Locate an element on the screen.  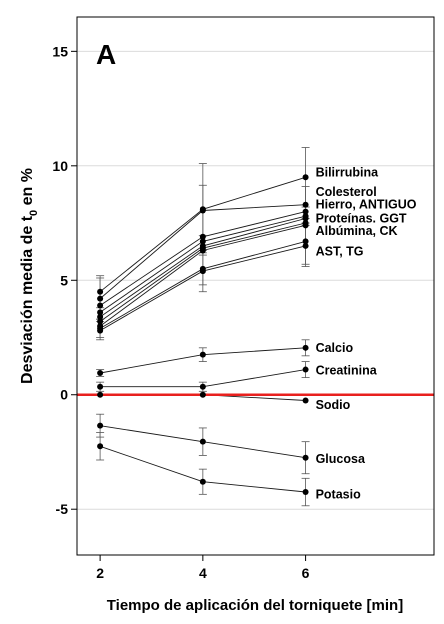
series-annotation-8: Sodio is located at coordinates (333, 405).